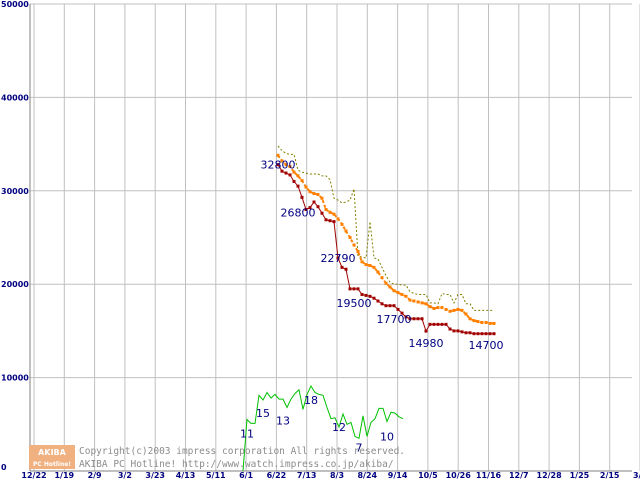  What do you see at coordinates (636, 475) in the screenshot?
I see `x-tick-label: 3/1` at bounding box center [636, 475].